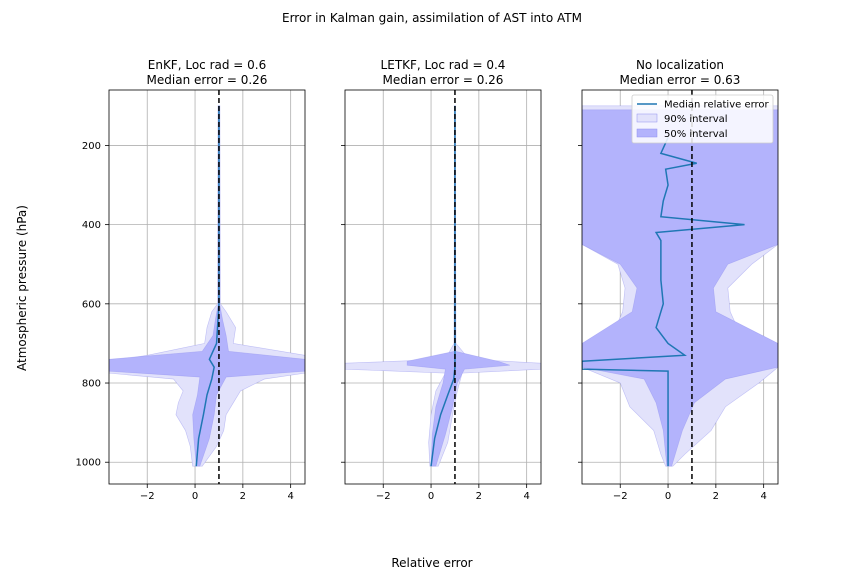 This screenshot has height=580, width=864. What do you see at coordinates (443, 65) in the screenshot?
I see `panel-title: LETKF, Loc rad = 0.4` at bounding box center [443, 65].